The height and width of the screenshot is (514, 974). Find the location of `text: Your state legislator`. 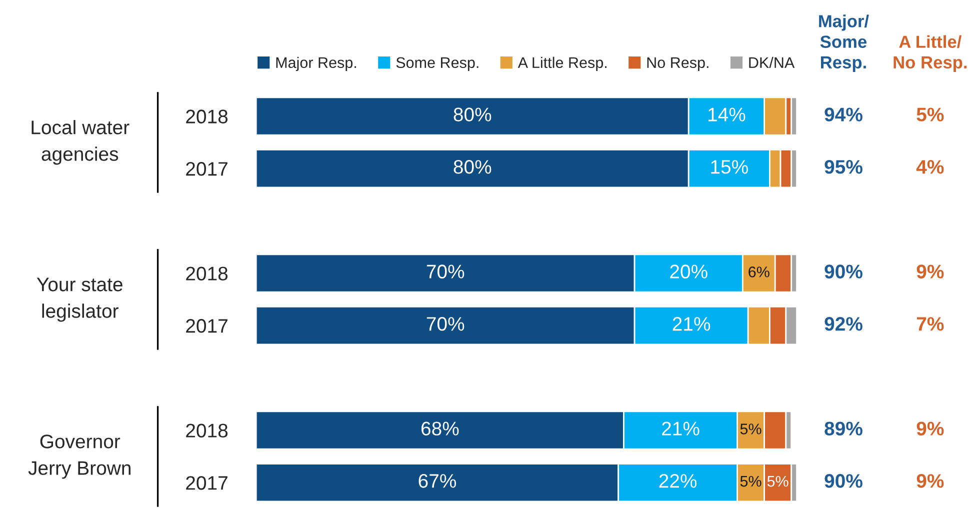

text: Your state legislator is located at coordinates (79, 300).